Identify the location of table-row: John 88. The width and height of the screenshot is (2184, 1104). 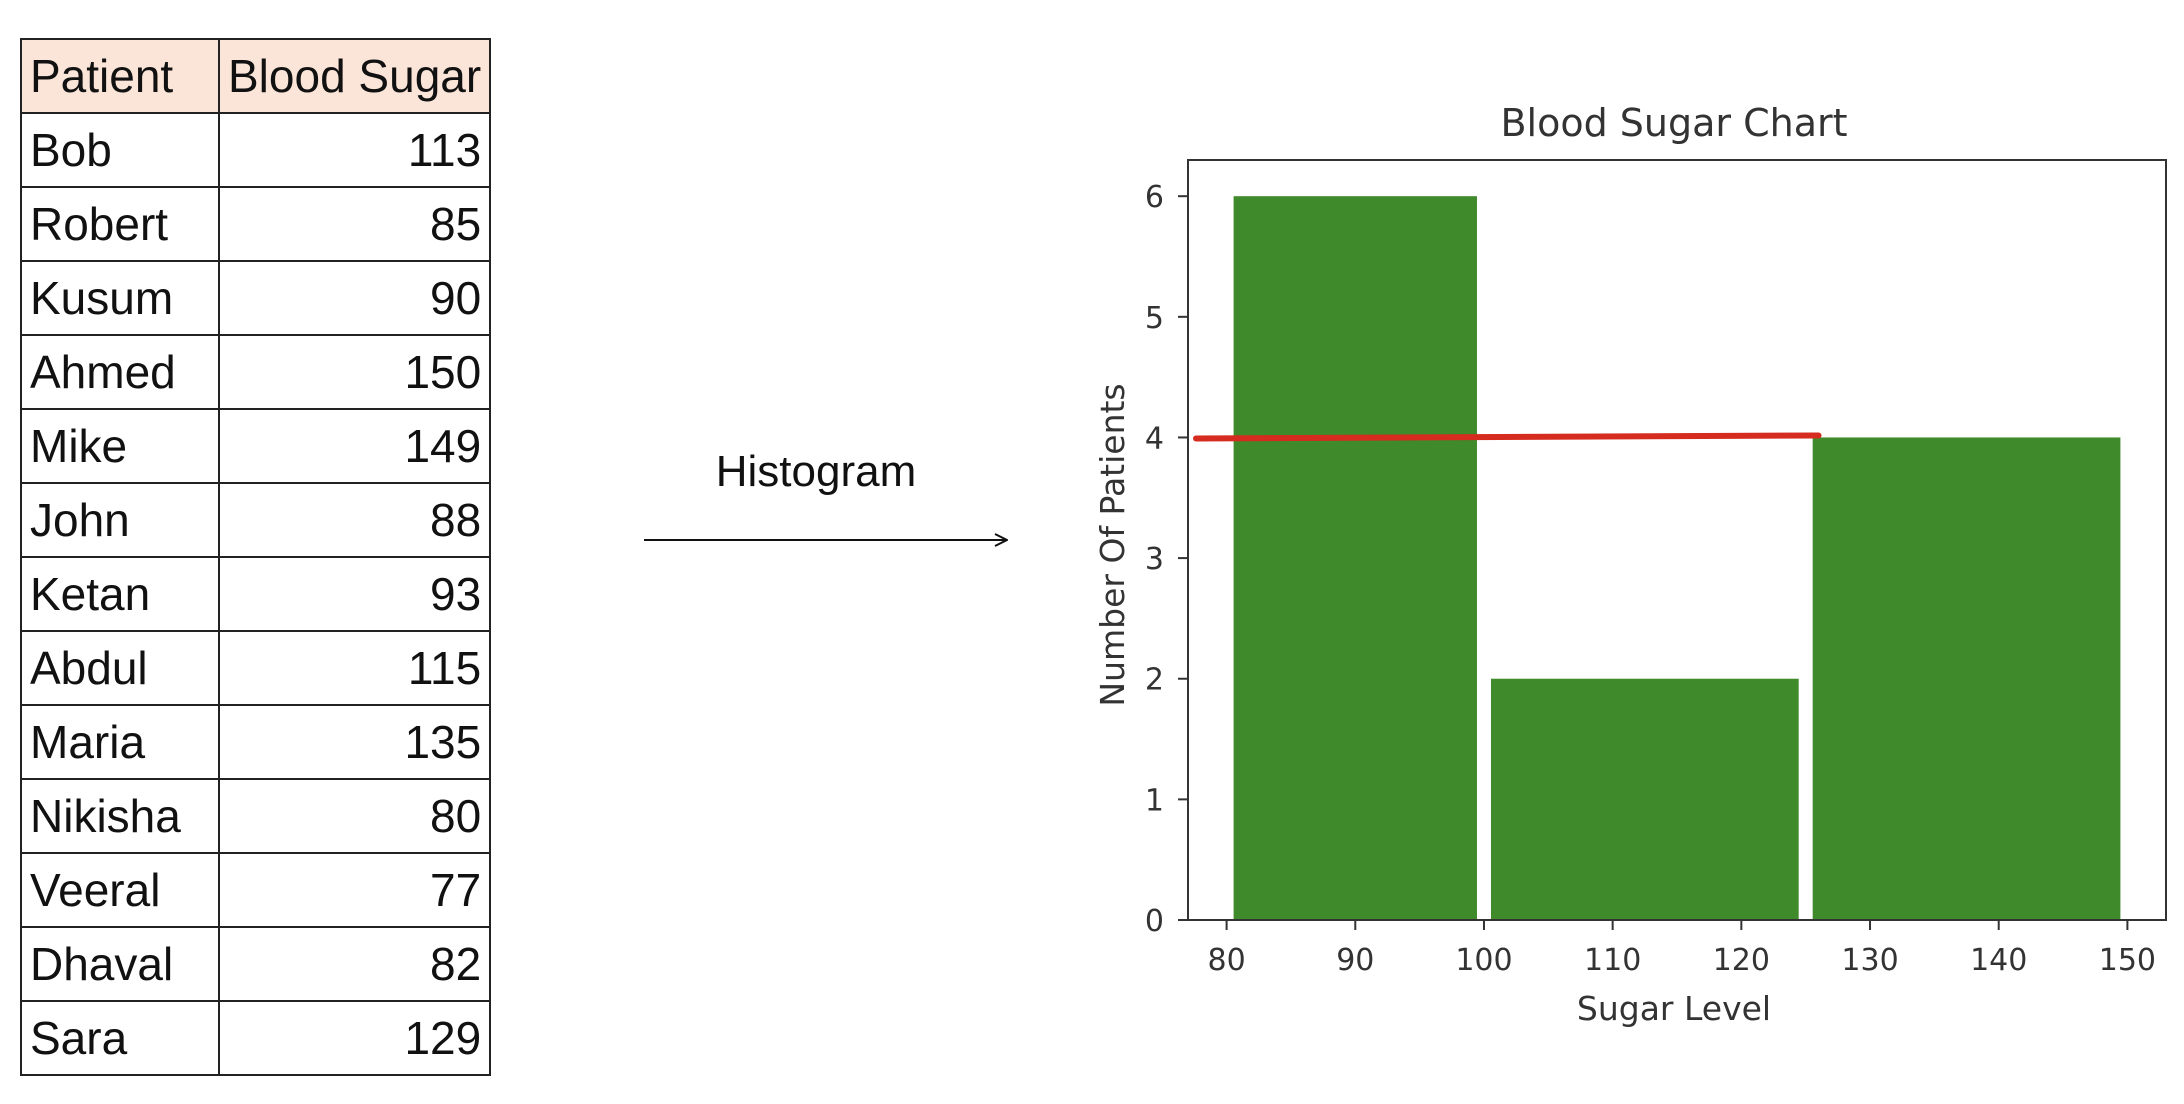
(256, 520).